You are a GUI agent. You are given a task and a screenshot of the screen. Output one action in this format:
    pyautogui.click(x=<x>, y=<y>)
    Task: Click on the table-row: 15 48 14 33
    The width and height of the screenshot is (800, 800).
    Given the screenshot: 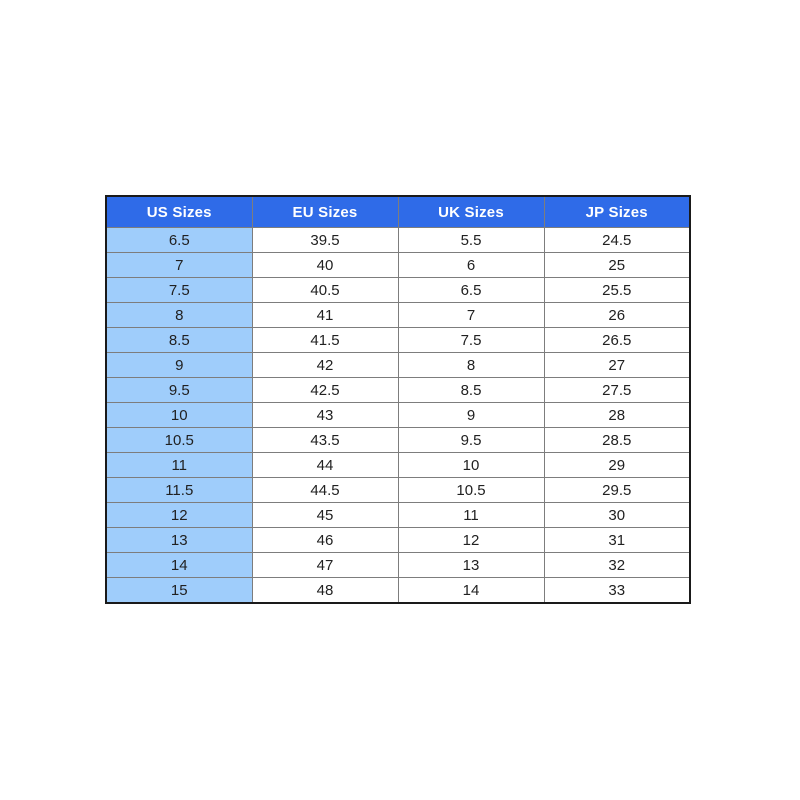 What is the action you would take?
    pyautogui.click(x=398, y=590)
    